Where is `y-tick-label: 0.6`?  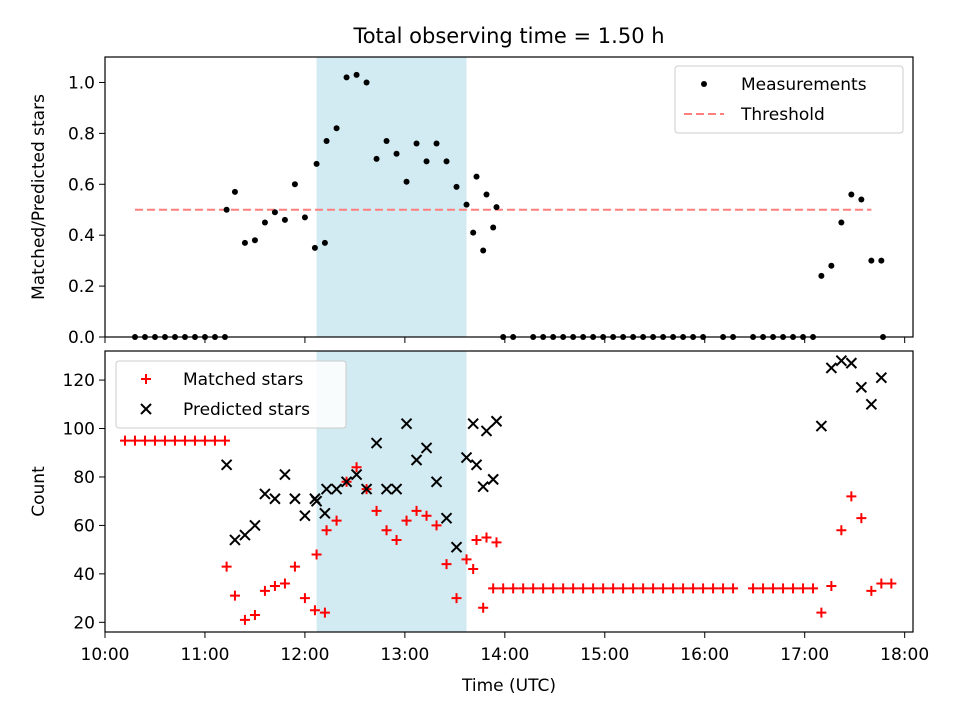 y-tick-label: 0.6 is located at coordinates (81, 185).